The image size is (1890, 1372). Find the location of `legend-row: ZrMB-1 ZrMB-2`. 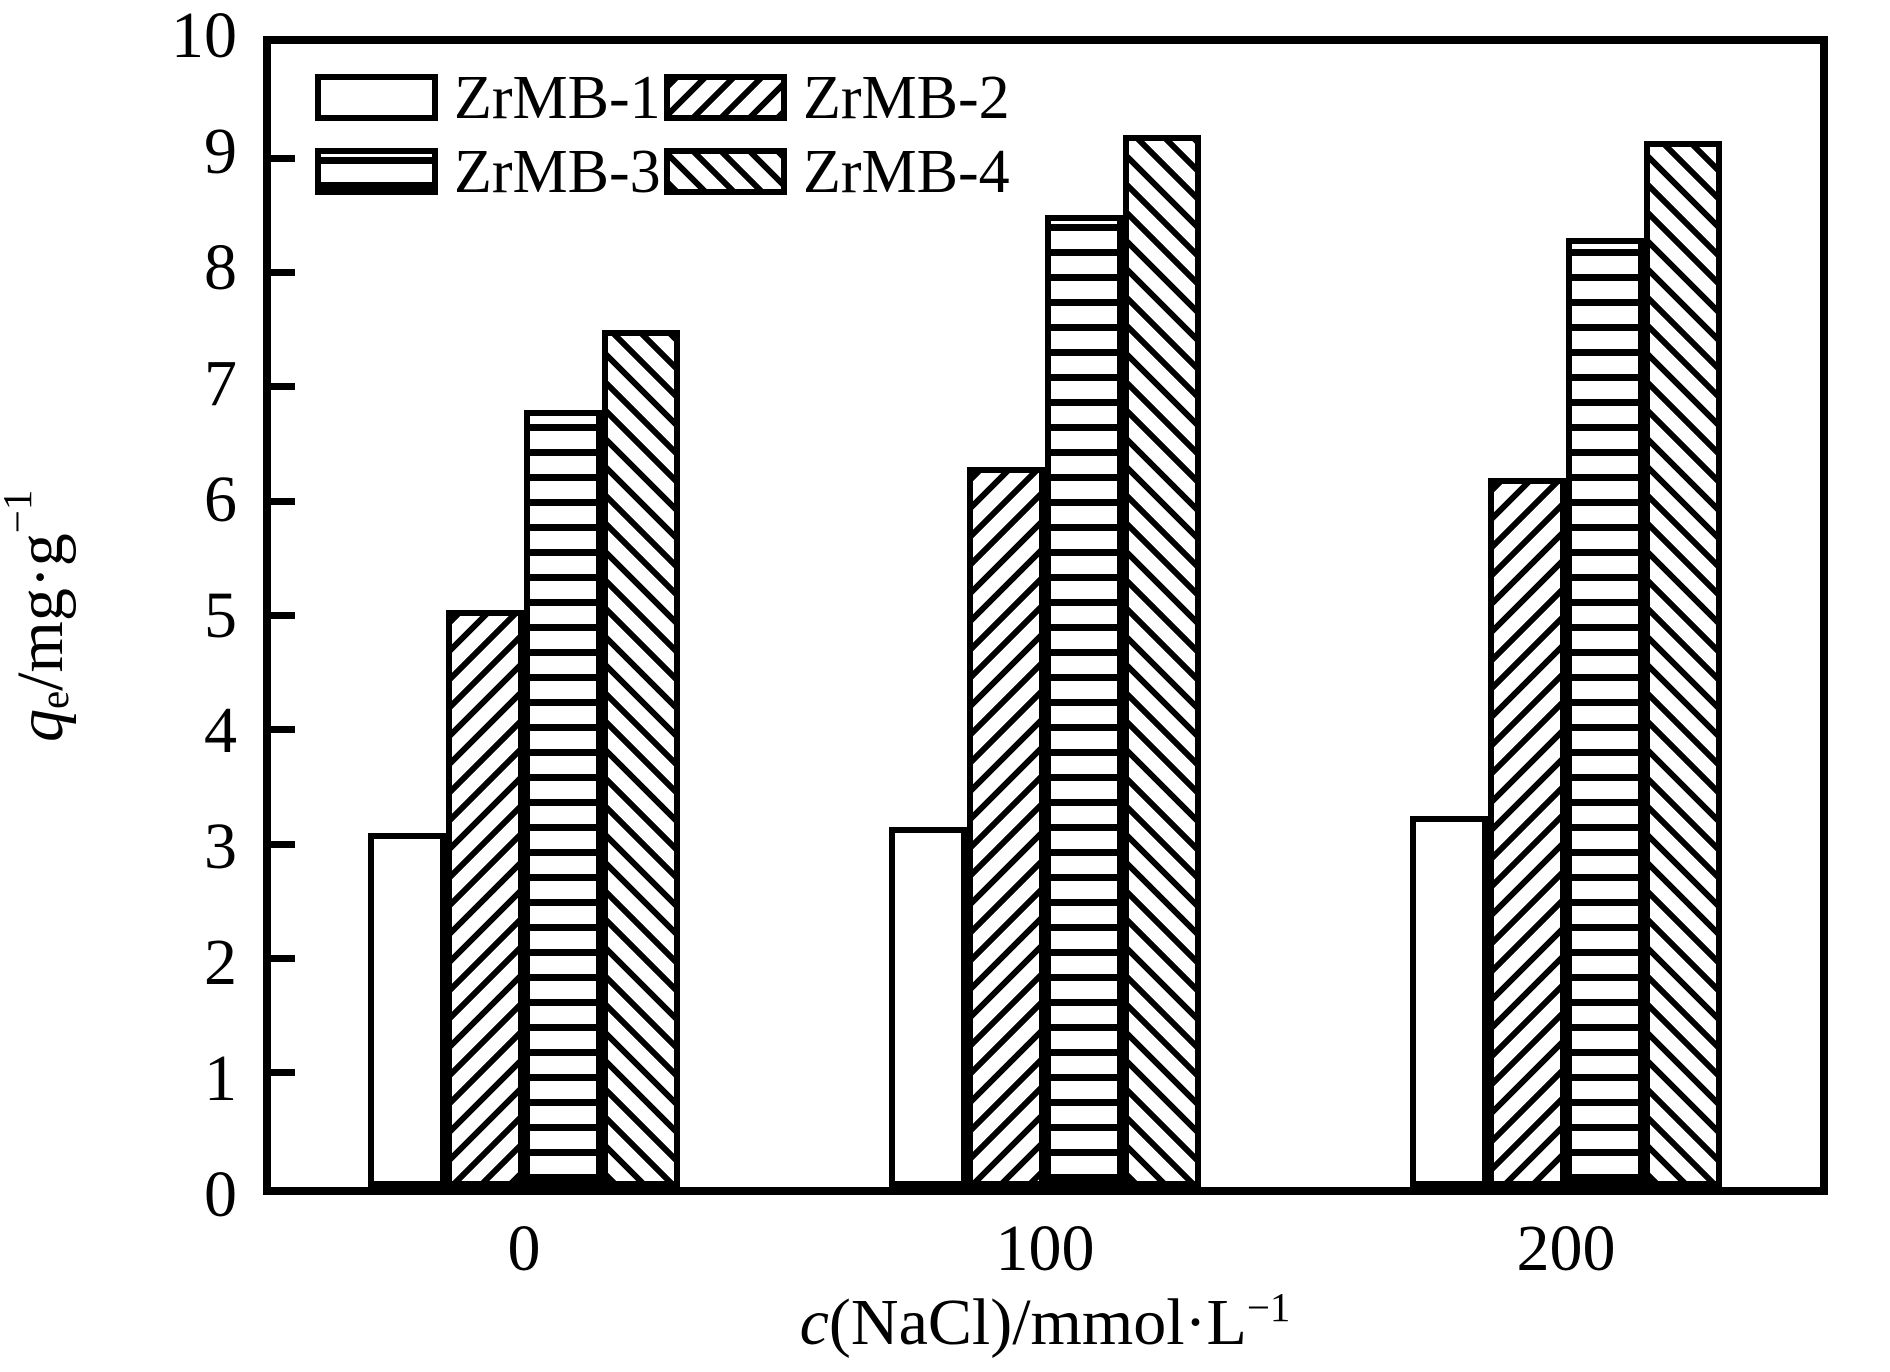

legend-row: ZrMB-1 ZrMB-2 is located at coordinates (664, 98).